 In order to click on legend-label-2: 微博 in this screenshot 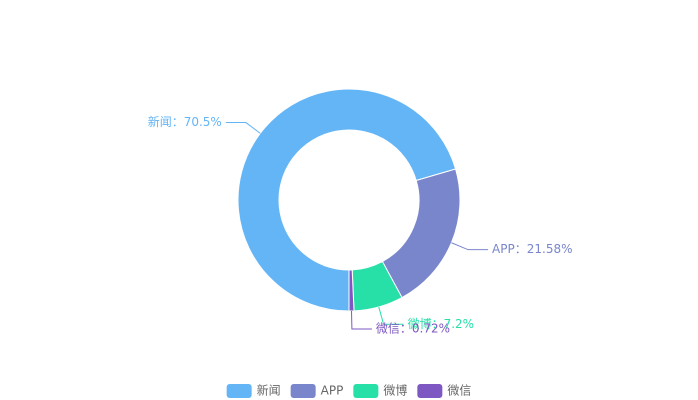, I will do `click(395, 390)`.